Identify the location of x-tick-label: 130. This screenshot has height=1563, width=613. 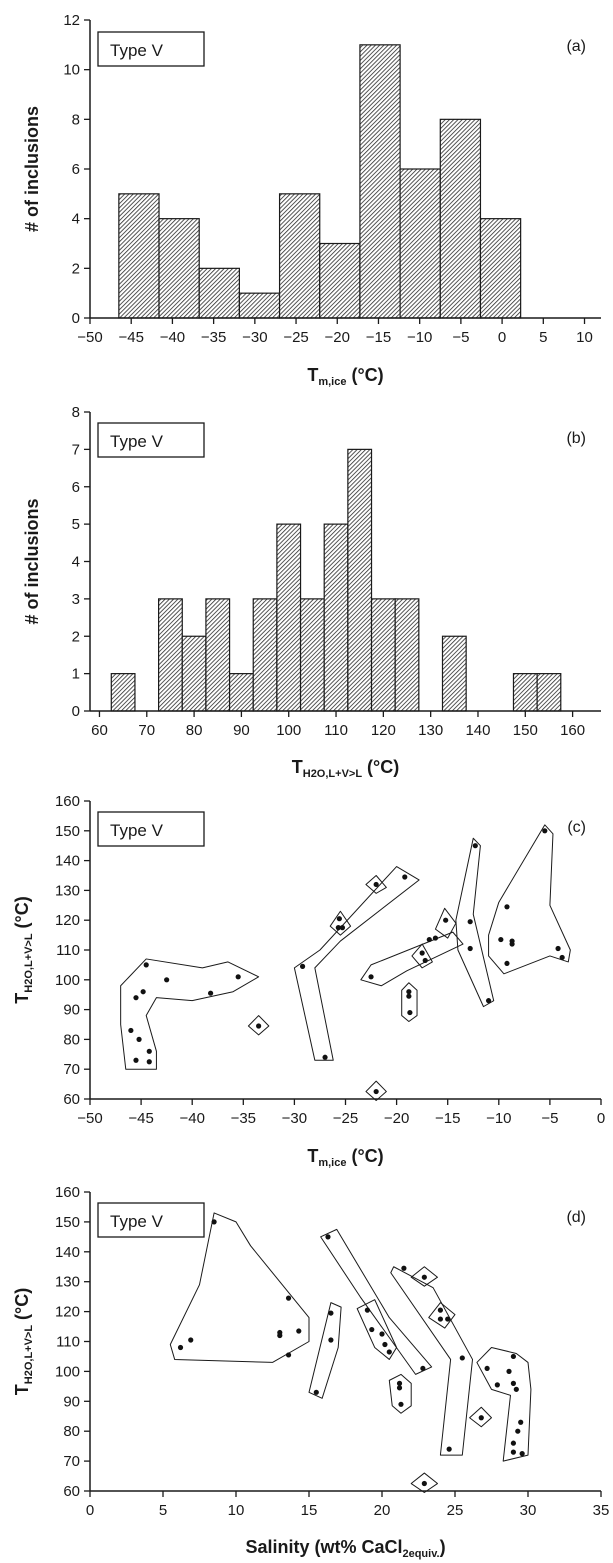
(430, 730).